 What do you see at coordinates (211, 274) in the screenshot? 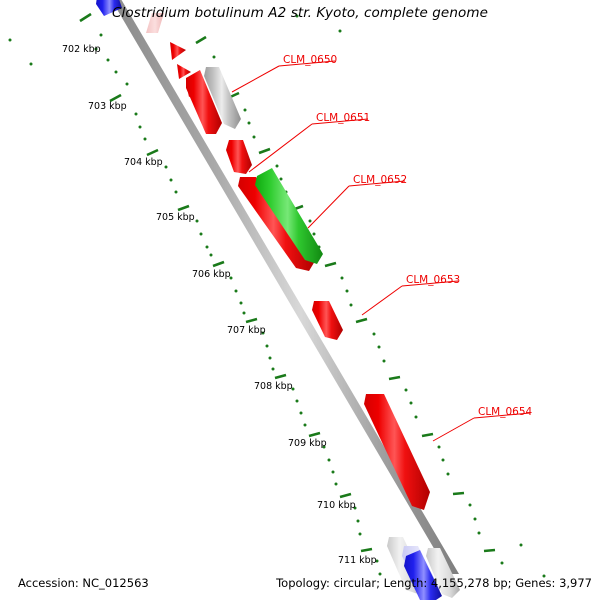
I see `ruler-tick-label: 706 kbp` at bounding box center [211, 274].